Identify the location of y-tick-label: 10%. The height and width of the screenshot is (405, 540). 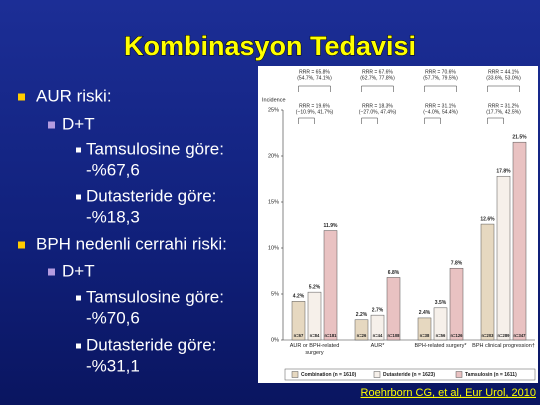
(273, 248).